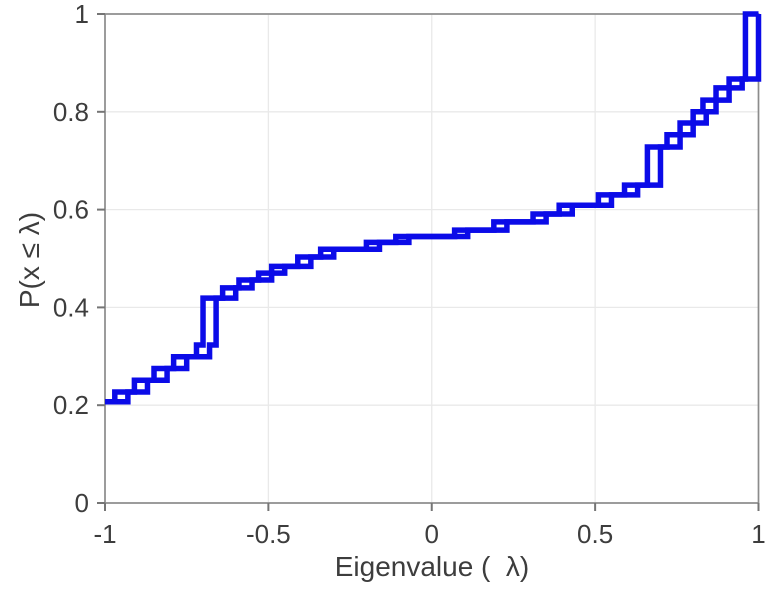 The image size is (768, 600). What do you see at coordinates (71, 112) in the screenshot?
I see `y-tick-label: 0.8` at bounding box center [71, 112].